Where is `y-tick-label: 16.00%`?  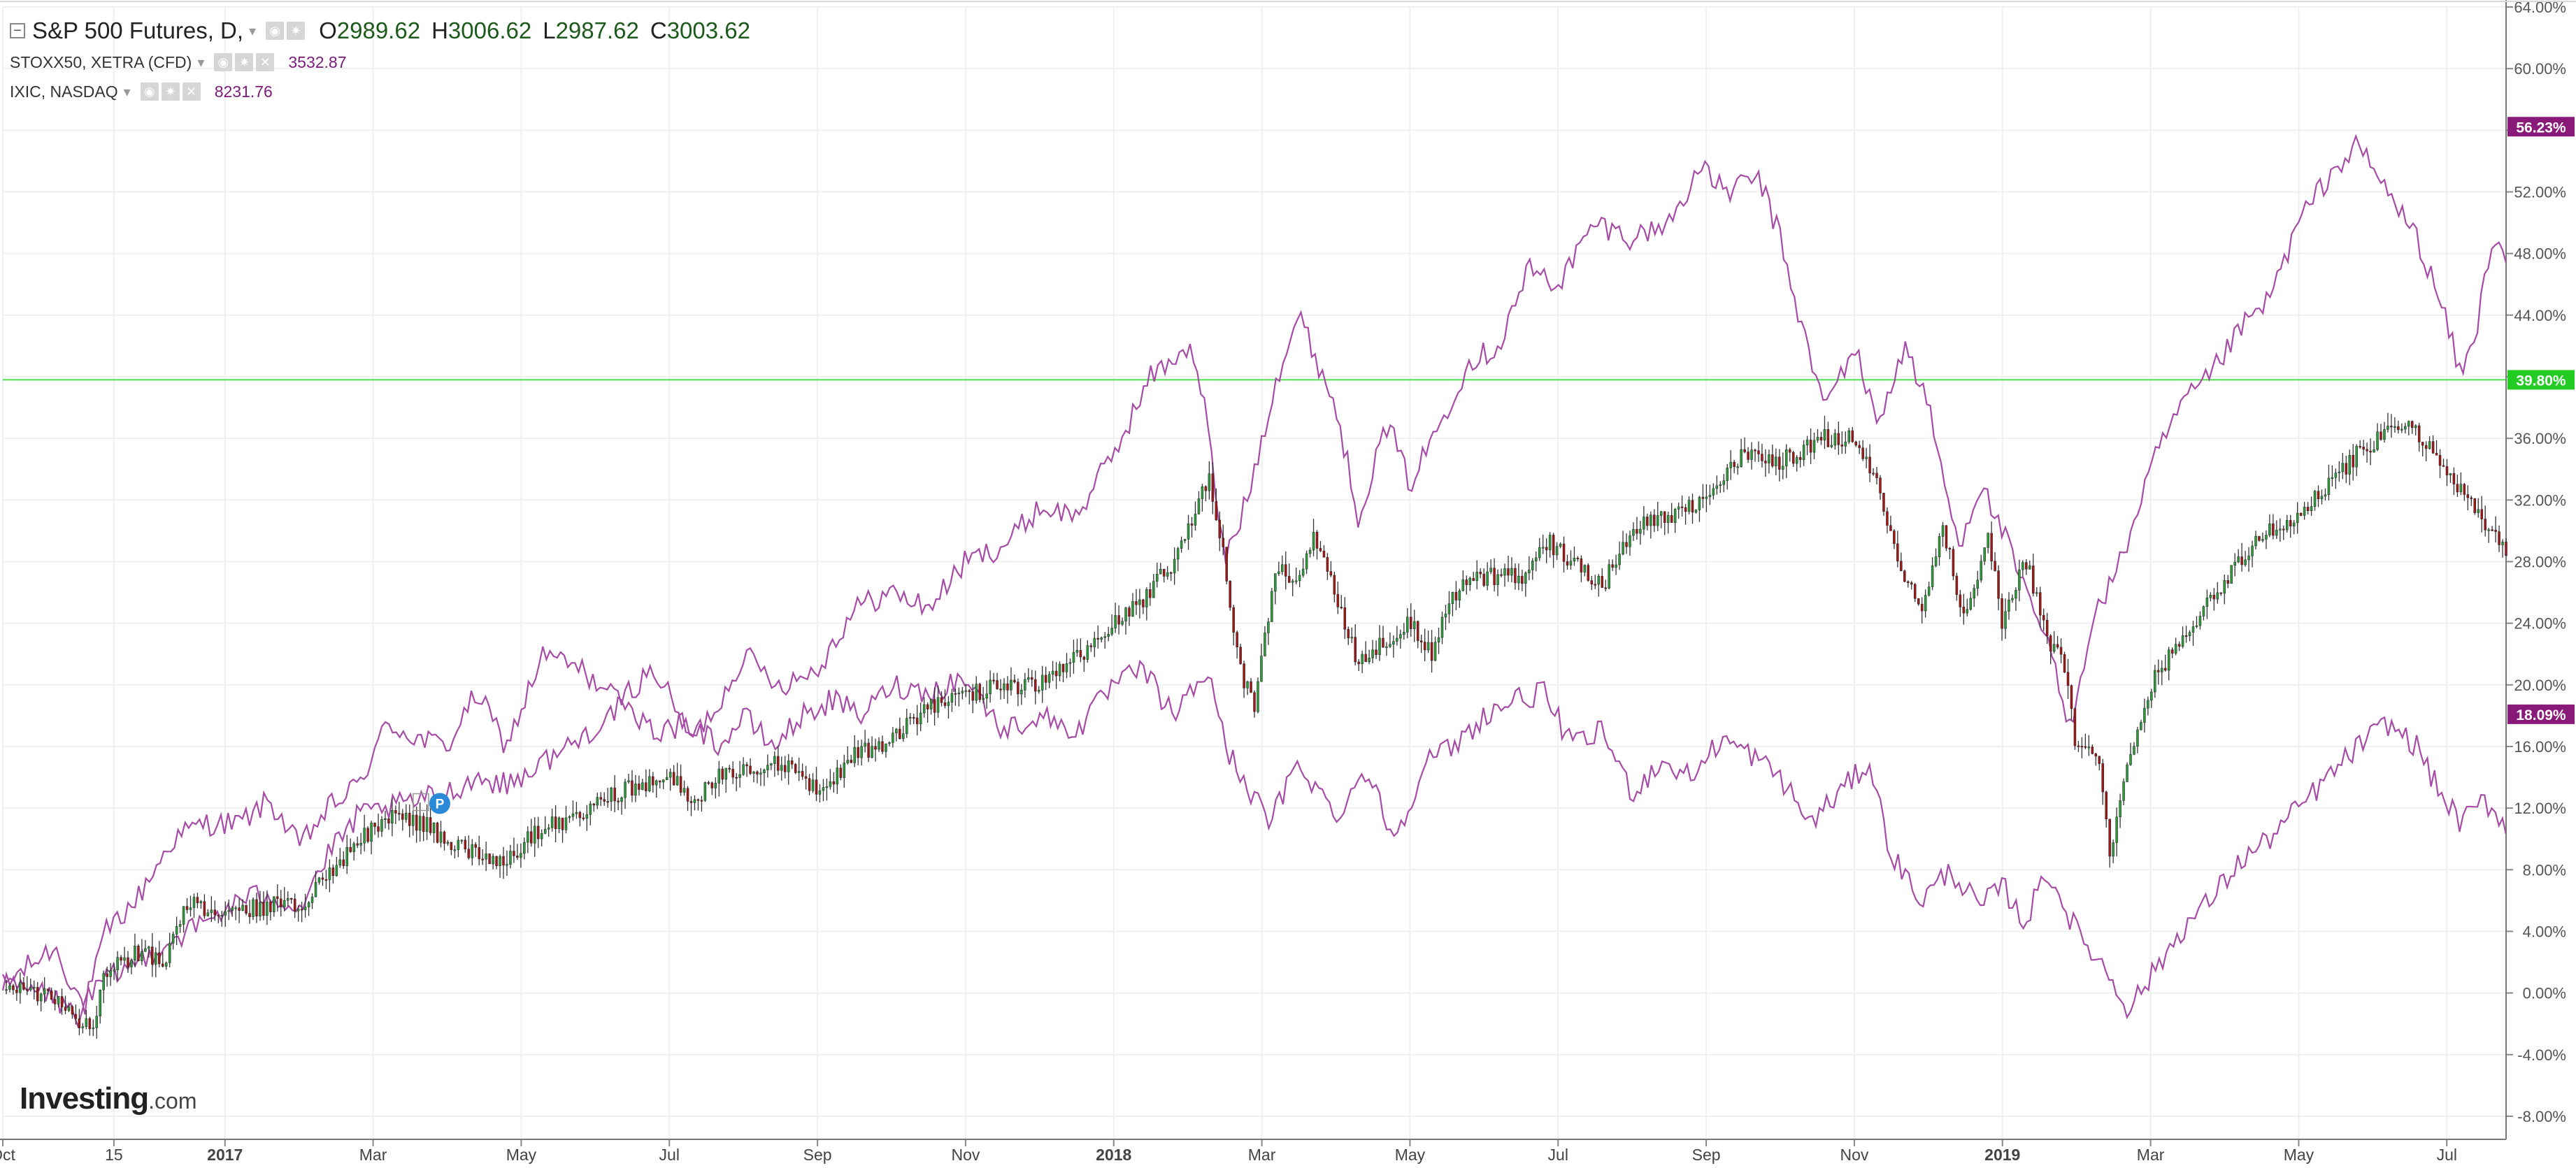 y-tick-label: 16.00% is located at coordinates (2540, 747).